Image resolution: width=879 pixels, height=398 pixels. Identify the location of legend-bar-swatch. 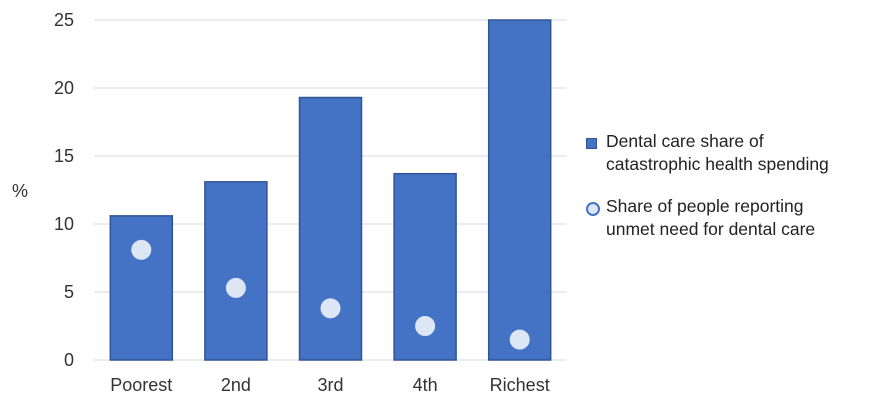
(591, 143).